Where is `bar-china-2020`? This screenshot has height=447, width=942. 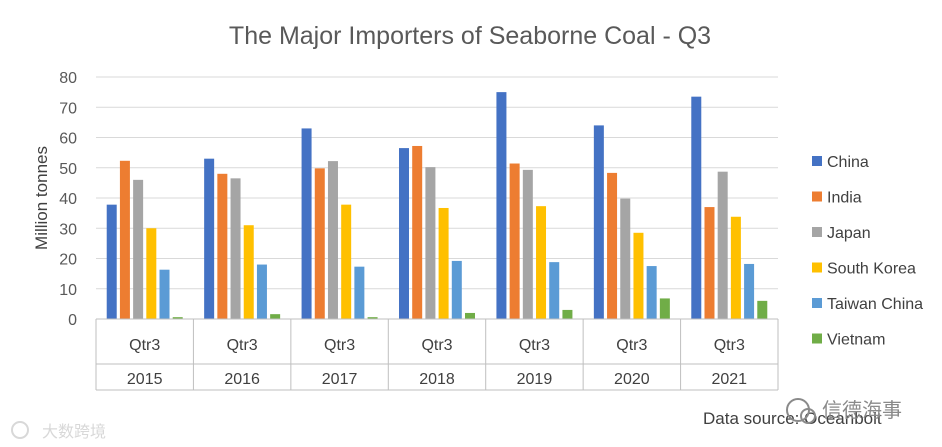 bar-china-2020 is located at coordinates (598, 222).